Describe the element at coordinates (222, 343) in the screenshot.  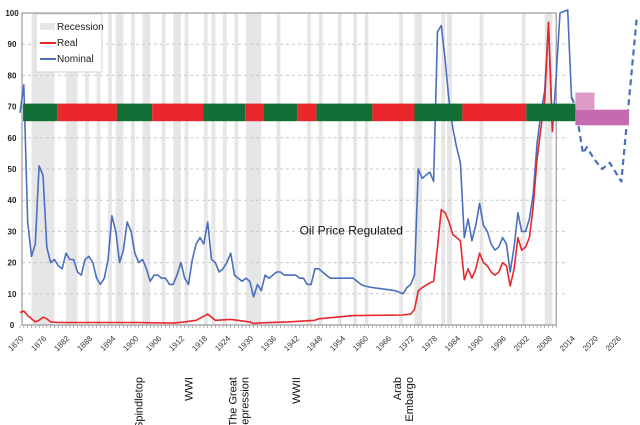
I see `x-tick-label: 1924` at that location.